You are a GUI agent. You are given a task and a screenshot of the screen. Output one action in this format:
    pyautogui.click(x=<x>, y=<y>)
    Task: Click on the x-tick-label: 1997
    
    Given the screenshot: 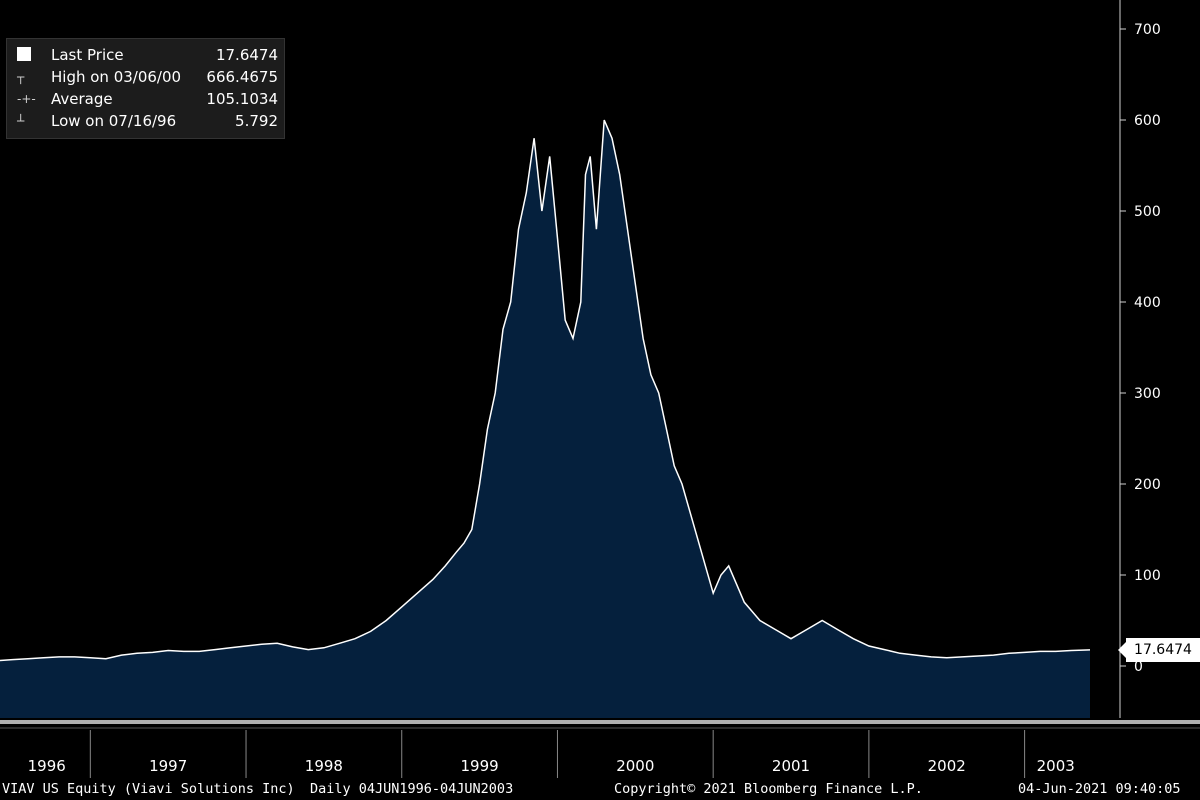 What is the action you would take?
    pyautogui.click(x=168, y=766)
    